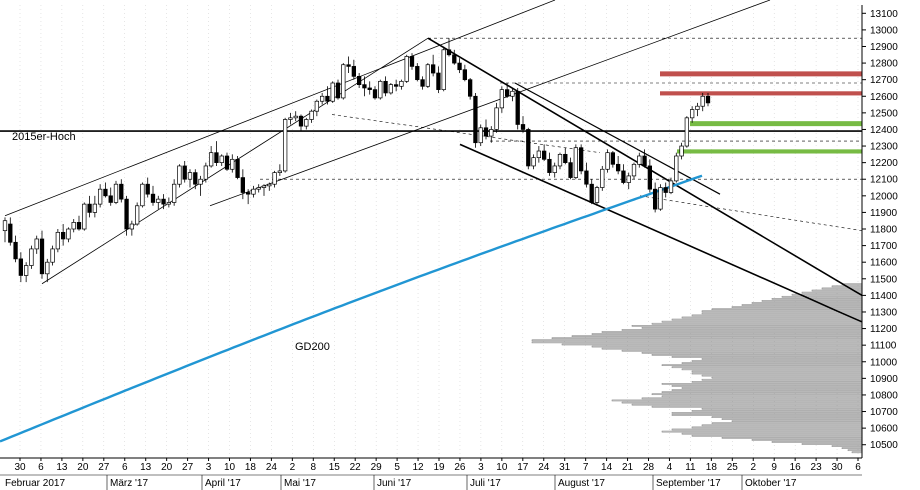 The image size is (920, 490). What do you see at coordinates (712, 467) in the screenshot?
I see `x-tick-label: 18` at bounding box center [712, 467].